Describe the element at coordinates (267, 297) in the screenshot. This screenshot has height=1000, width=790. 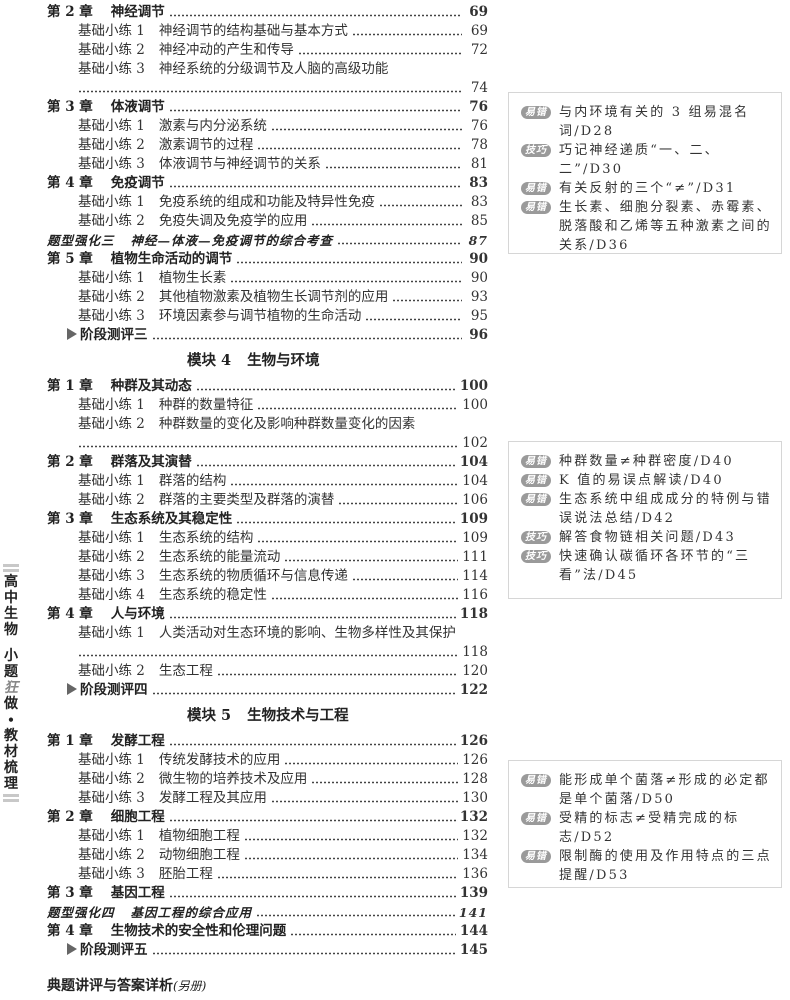
I see `toc-lesson-row: 基础小练 2 其他植物激素及植物生长调节剂的应用 93` at that location.